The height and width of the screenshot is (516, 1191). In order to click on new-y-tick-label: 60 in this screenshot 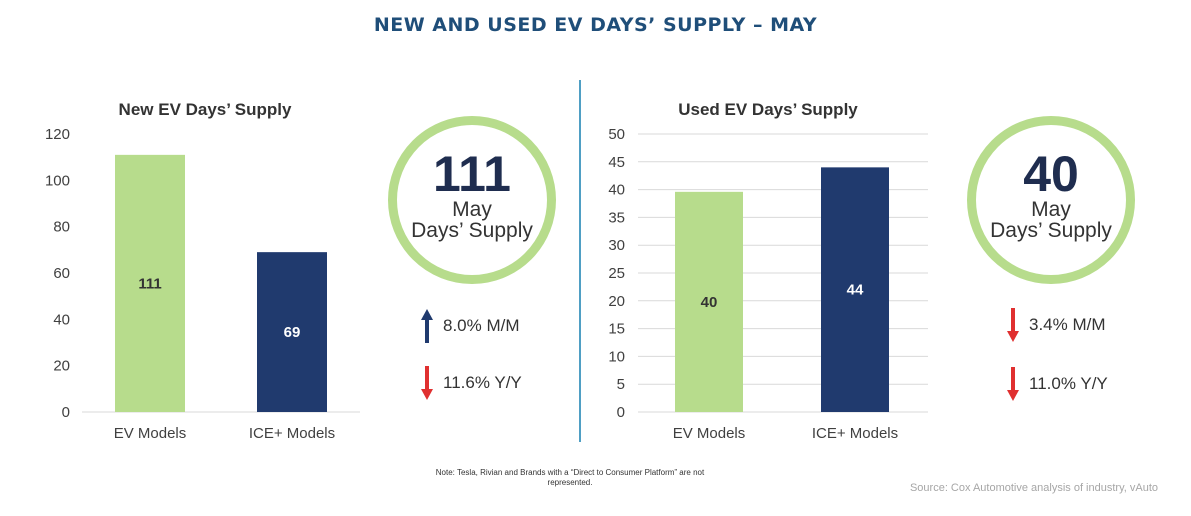, I will do `click(61, 273)`.